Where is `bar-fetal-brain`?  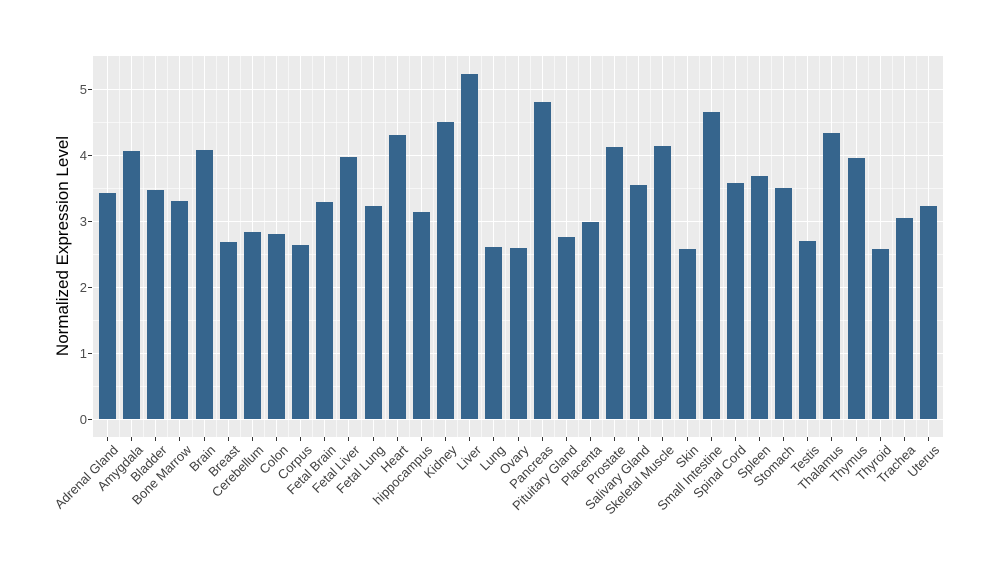 bar-fetal-brain is located at coordinates (325, 310).